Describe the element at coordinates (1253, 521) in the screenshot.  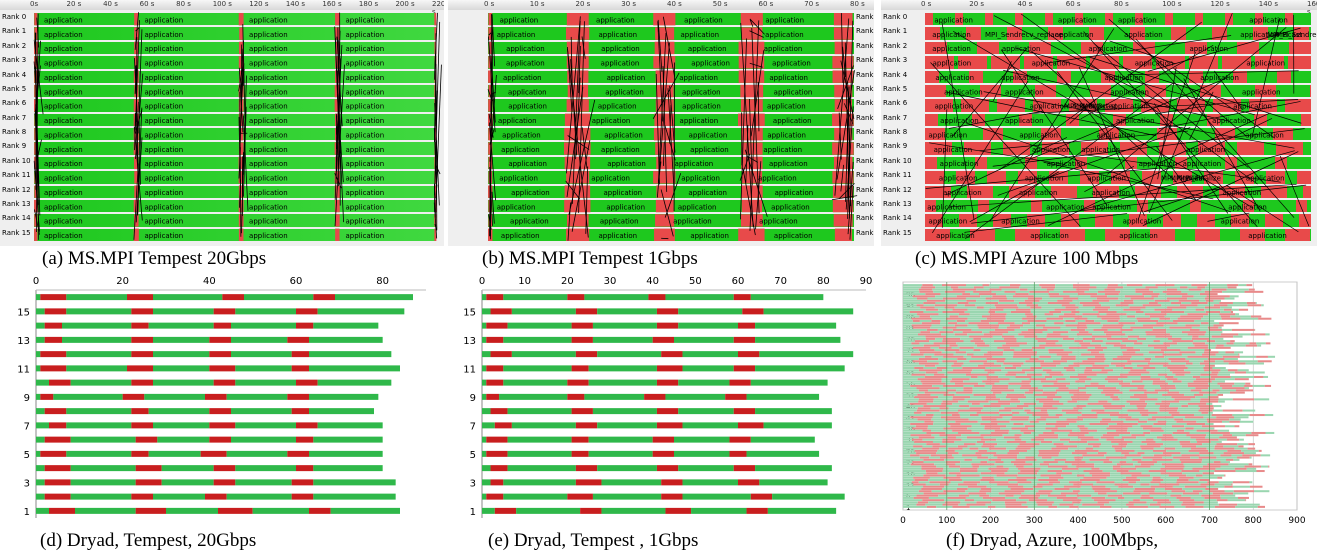
I see `x-tick-label: 800` at that location.